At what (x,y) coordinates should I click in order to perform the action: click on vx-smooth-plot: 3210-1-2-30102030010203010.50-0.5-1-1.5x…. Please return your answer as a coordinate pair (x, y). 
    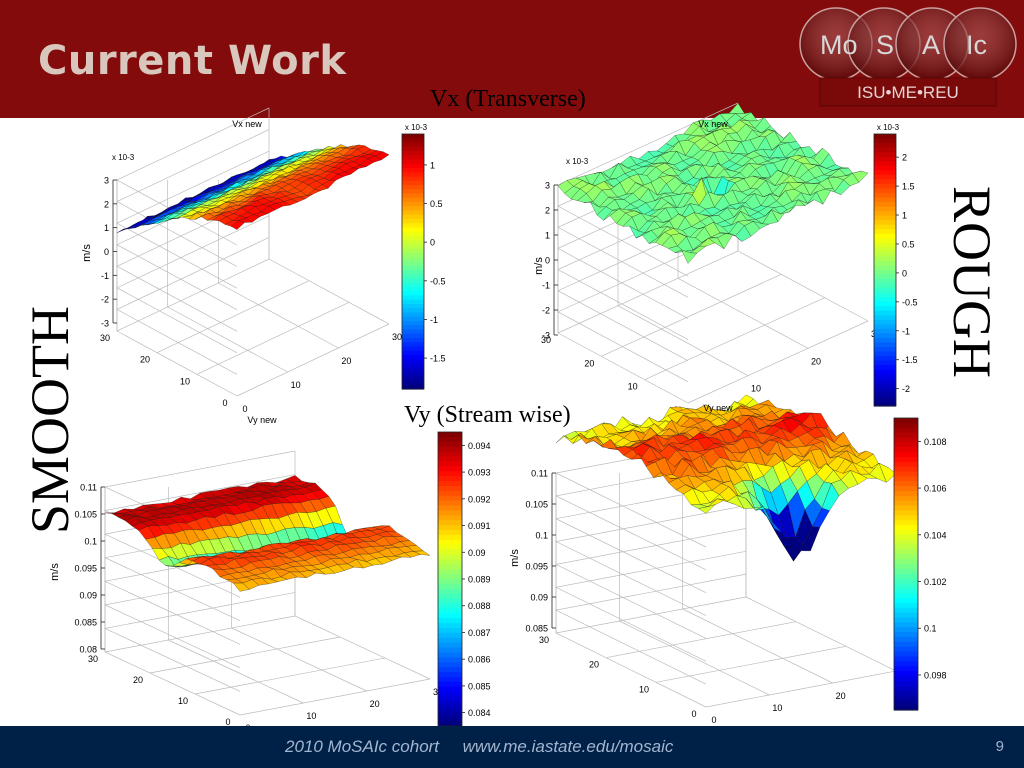
    Looking at the image, I should click on (263, 260).